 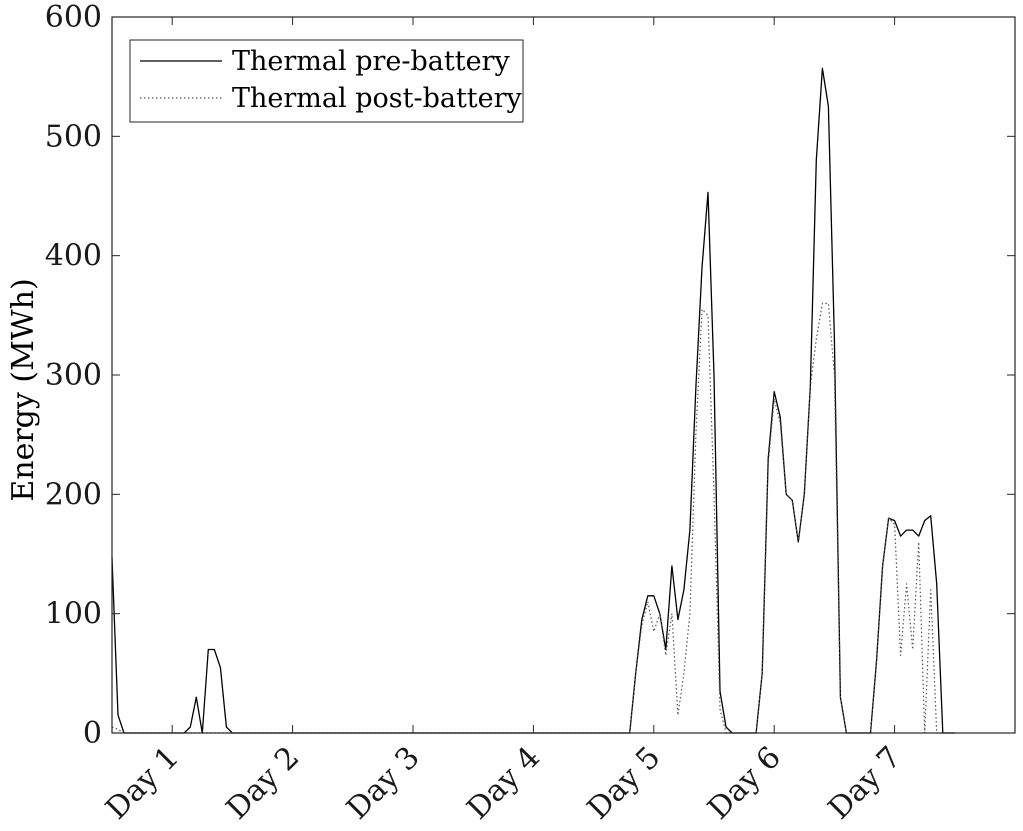 I want to click on legend: Thermal pre-battery Thermal post-battery, so click(x=326, y=81).